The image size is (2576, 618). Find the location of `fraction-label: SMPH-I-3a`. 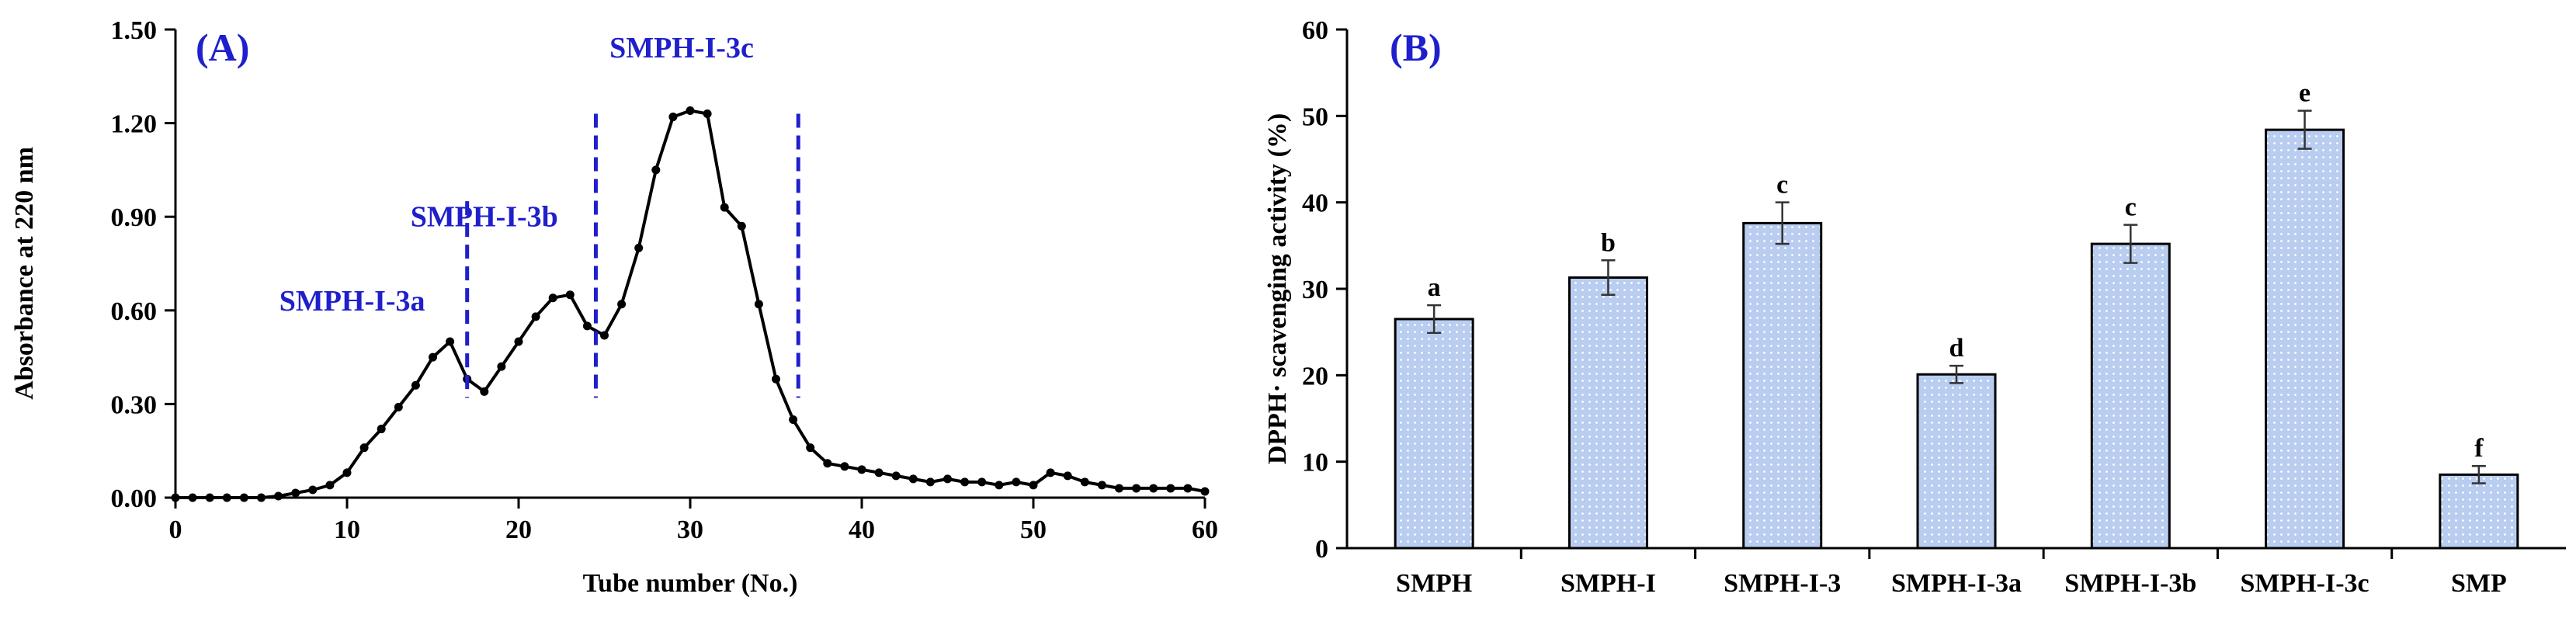

fraction-label: SMPH-I-3a is located at coordinates (352, 301).